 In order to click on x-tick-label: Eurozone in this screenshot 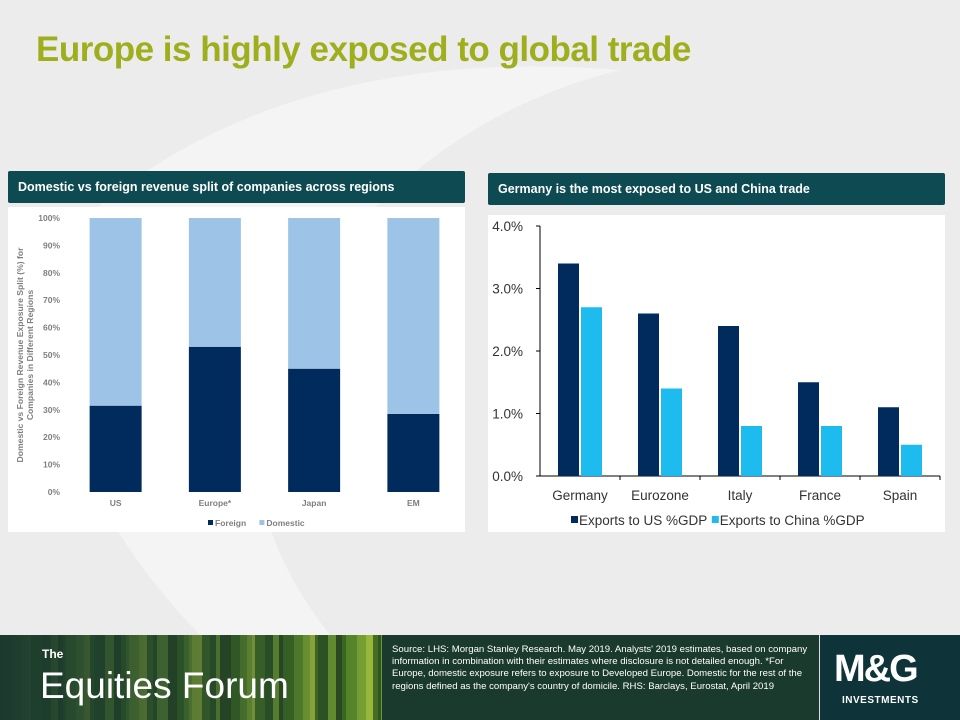, I will do `click(660, 495)`.